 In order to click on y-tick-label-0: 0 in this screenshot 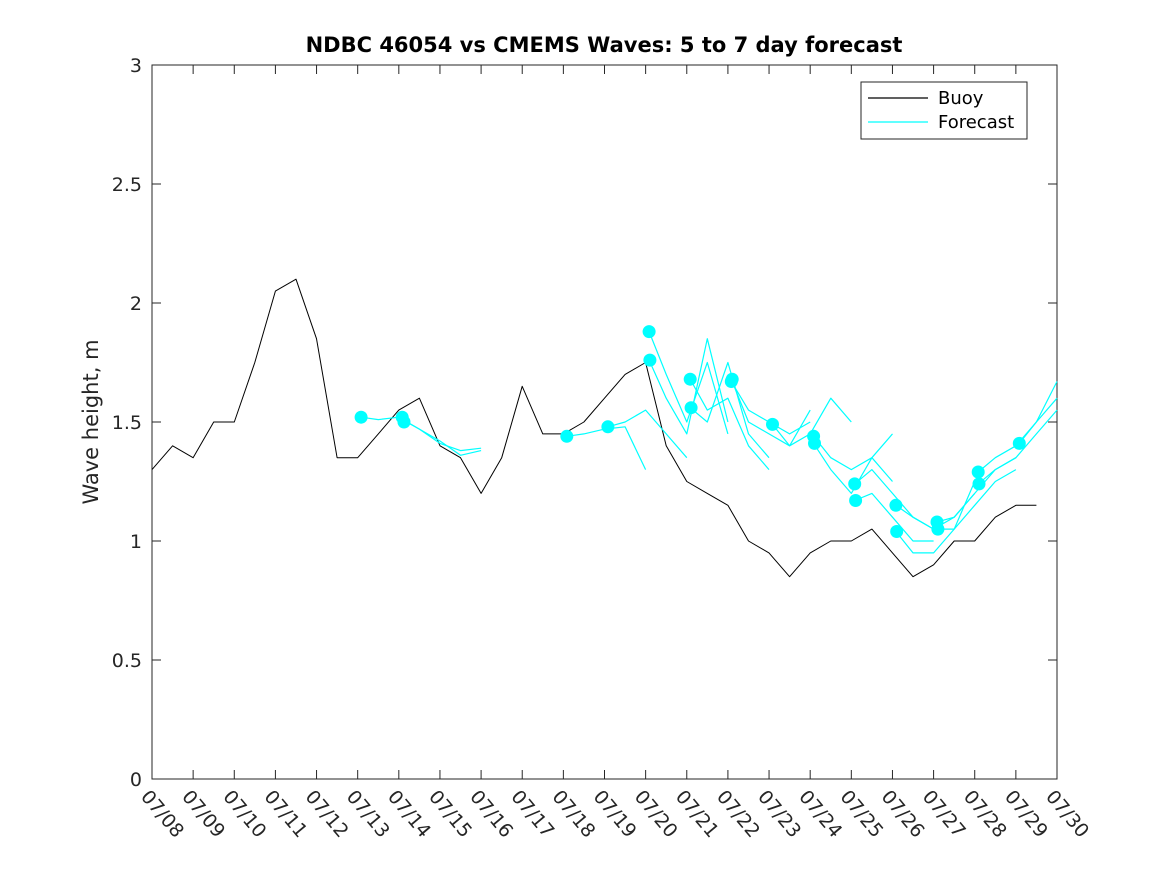, I will do `click(136, 780)`.